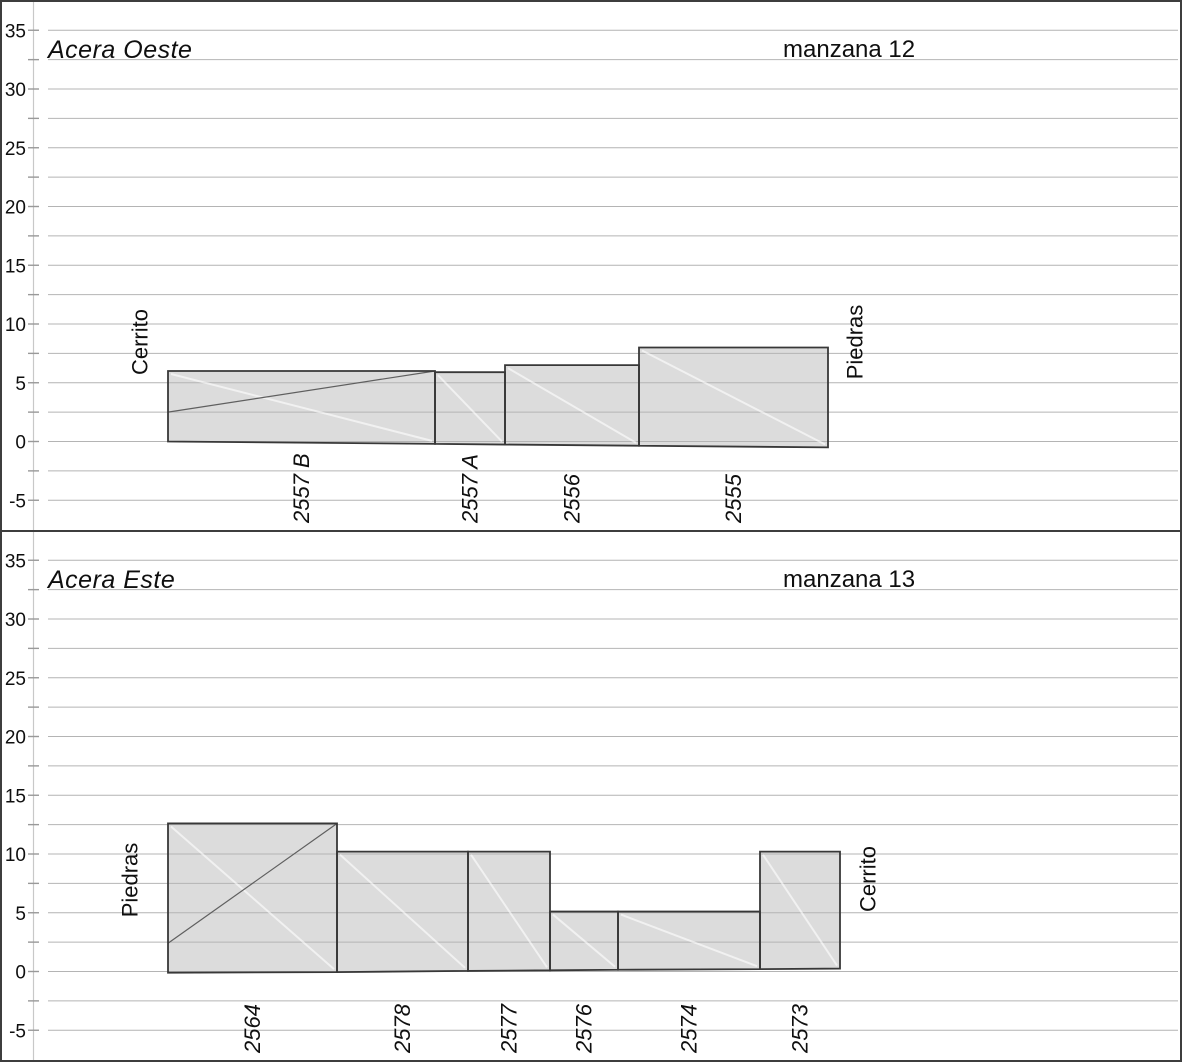 This screenshot has width=1182, height=1062. I want to click on lot-label-2578: 2578, so click(402, 1028).